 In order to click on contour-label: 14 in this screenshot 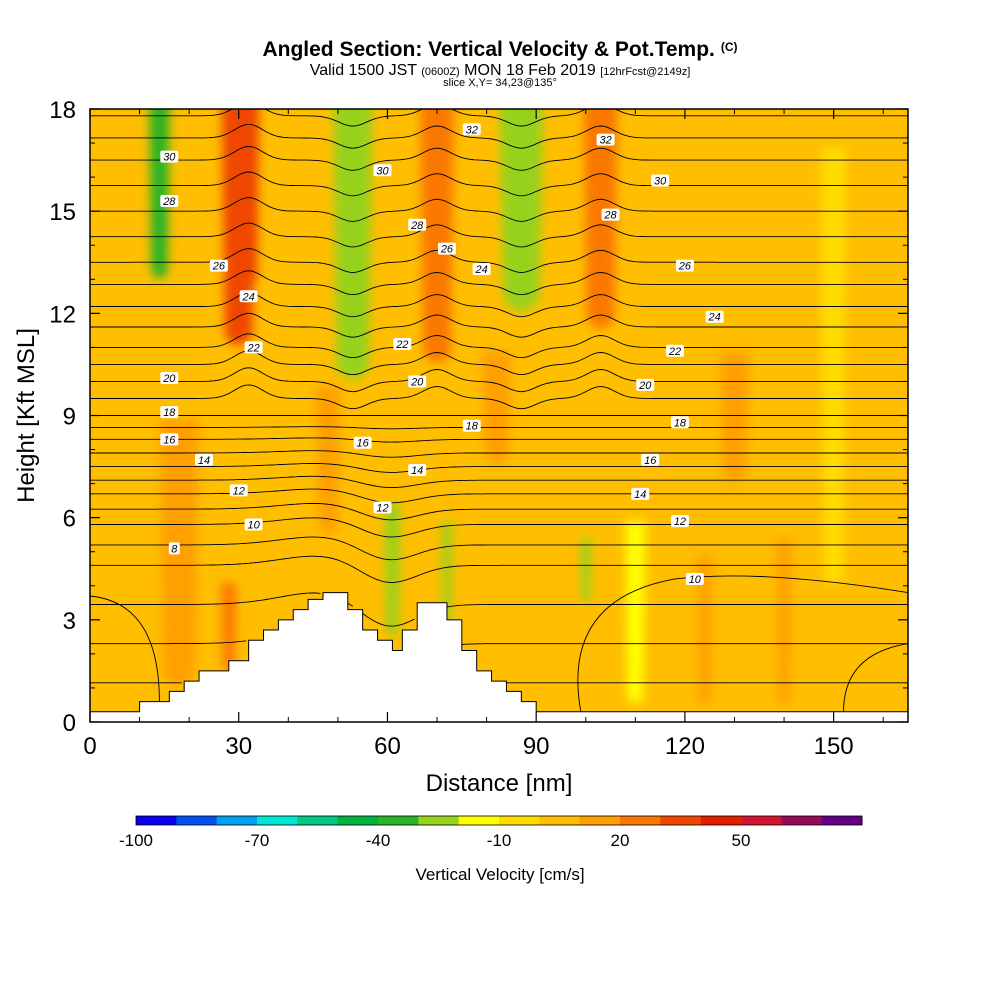, I will do `click(204, 461)`.